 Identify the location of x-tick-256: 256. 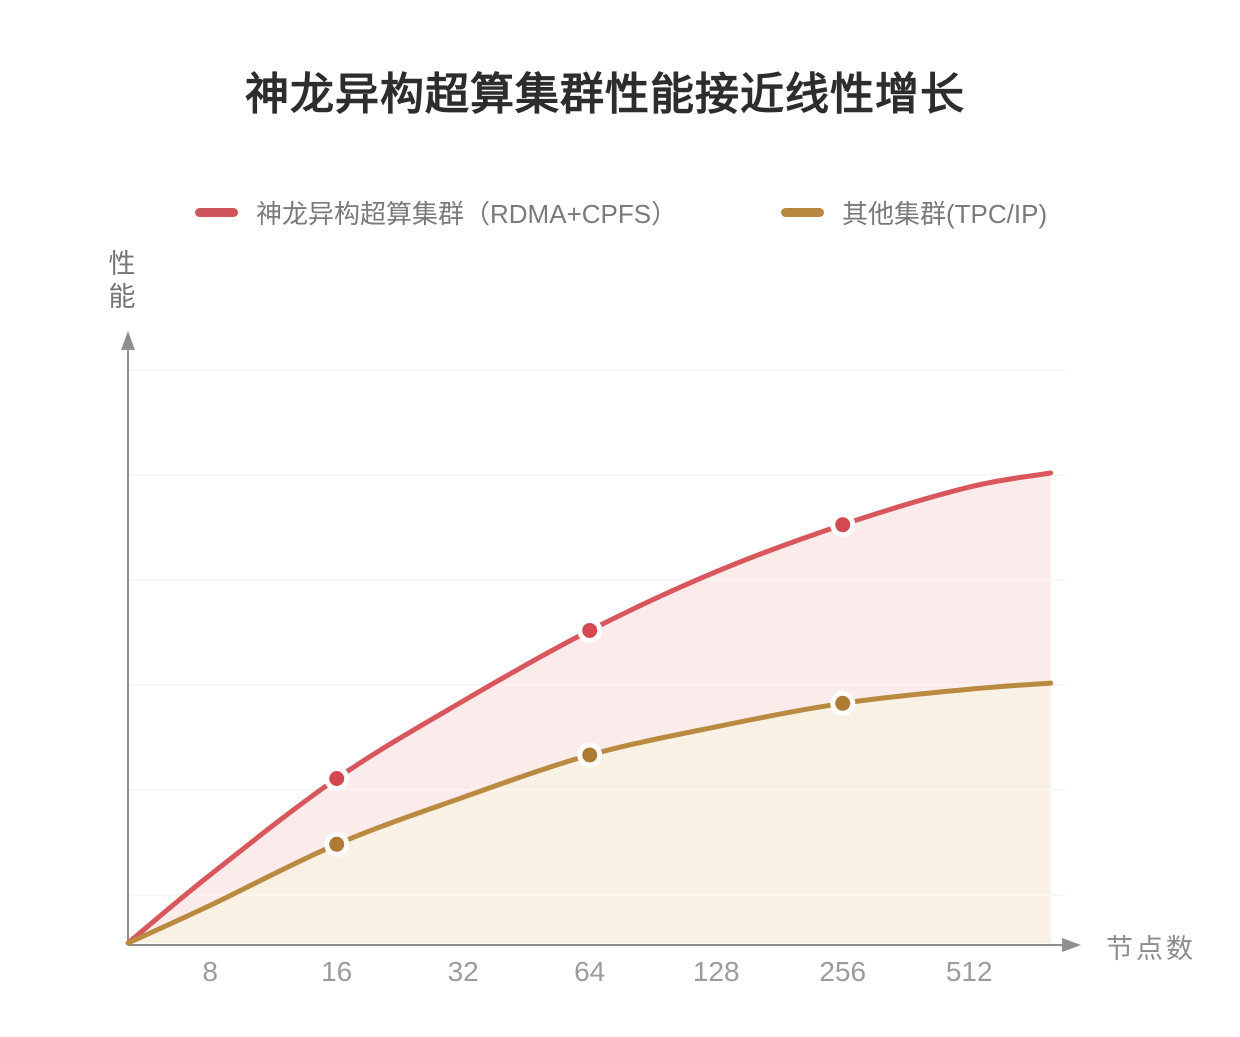
(843, 971).